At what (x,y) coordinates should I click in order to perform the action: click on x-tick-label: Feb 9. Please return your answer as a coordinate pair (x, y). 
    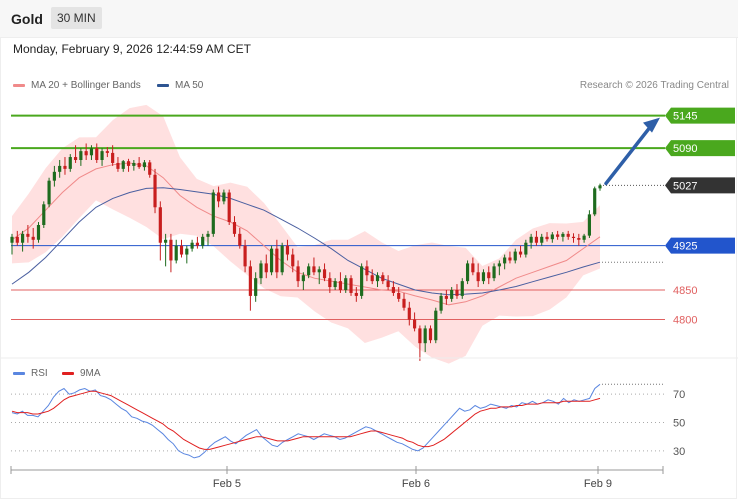
    Looking at the image, I should click on (598, 484).